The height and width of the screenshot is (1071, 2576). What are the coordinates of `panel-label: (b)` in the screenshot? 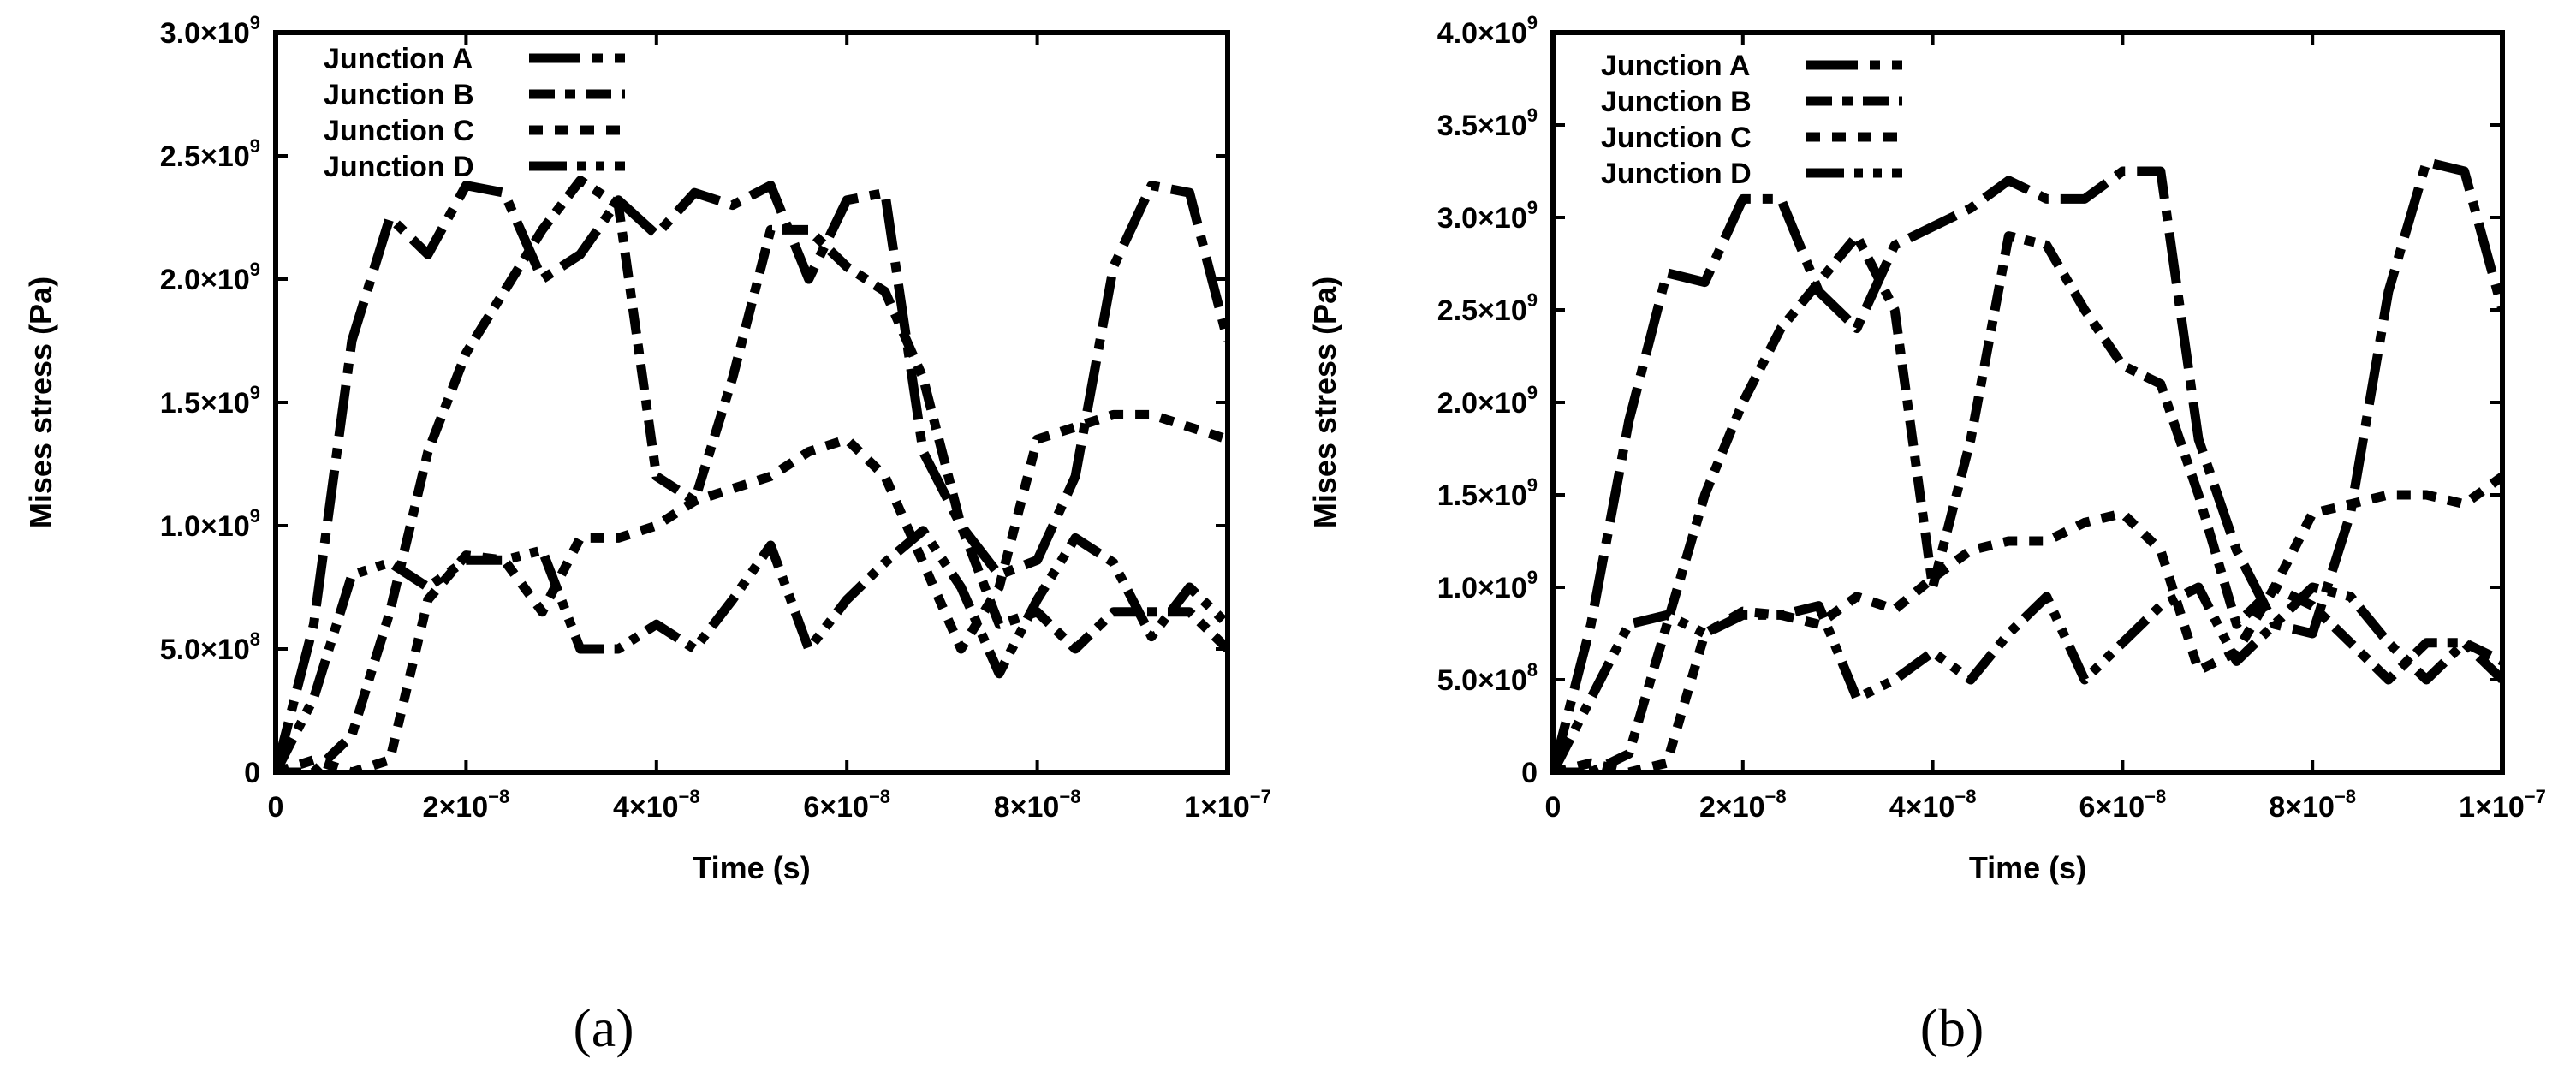 It's located at (1952, 1027).